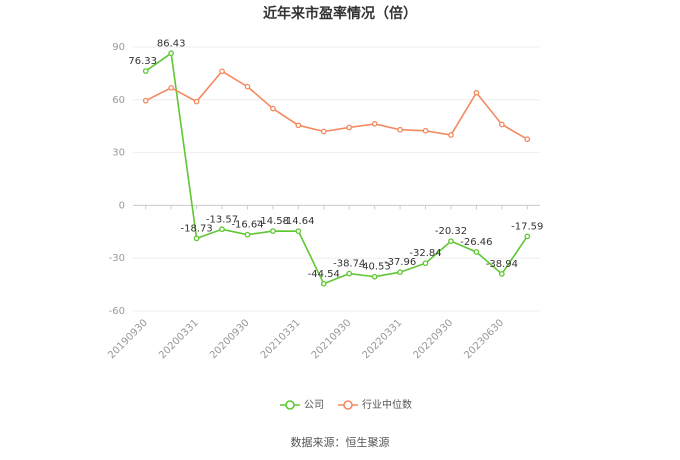 The width and height of the screenshot is (680, 460). I want to click on data-label: -38.74, so click(349, 264).